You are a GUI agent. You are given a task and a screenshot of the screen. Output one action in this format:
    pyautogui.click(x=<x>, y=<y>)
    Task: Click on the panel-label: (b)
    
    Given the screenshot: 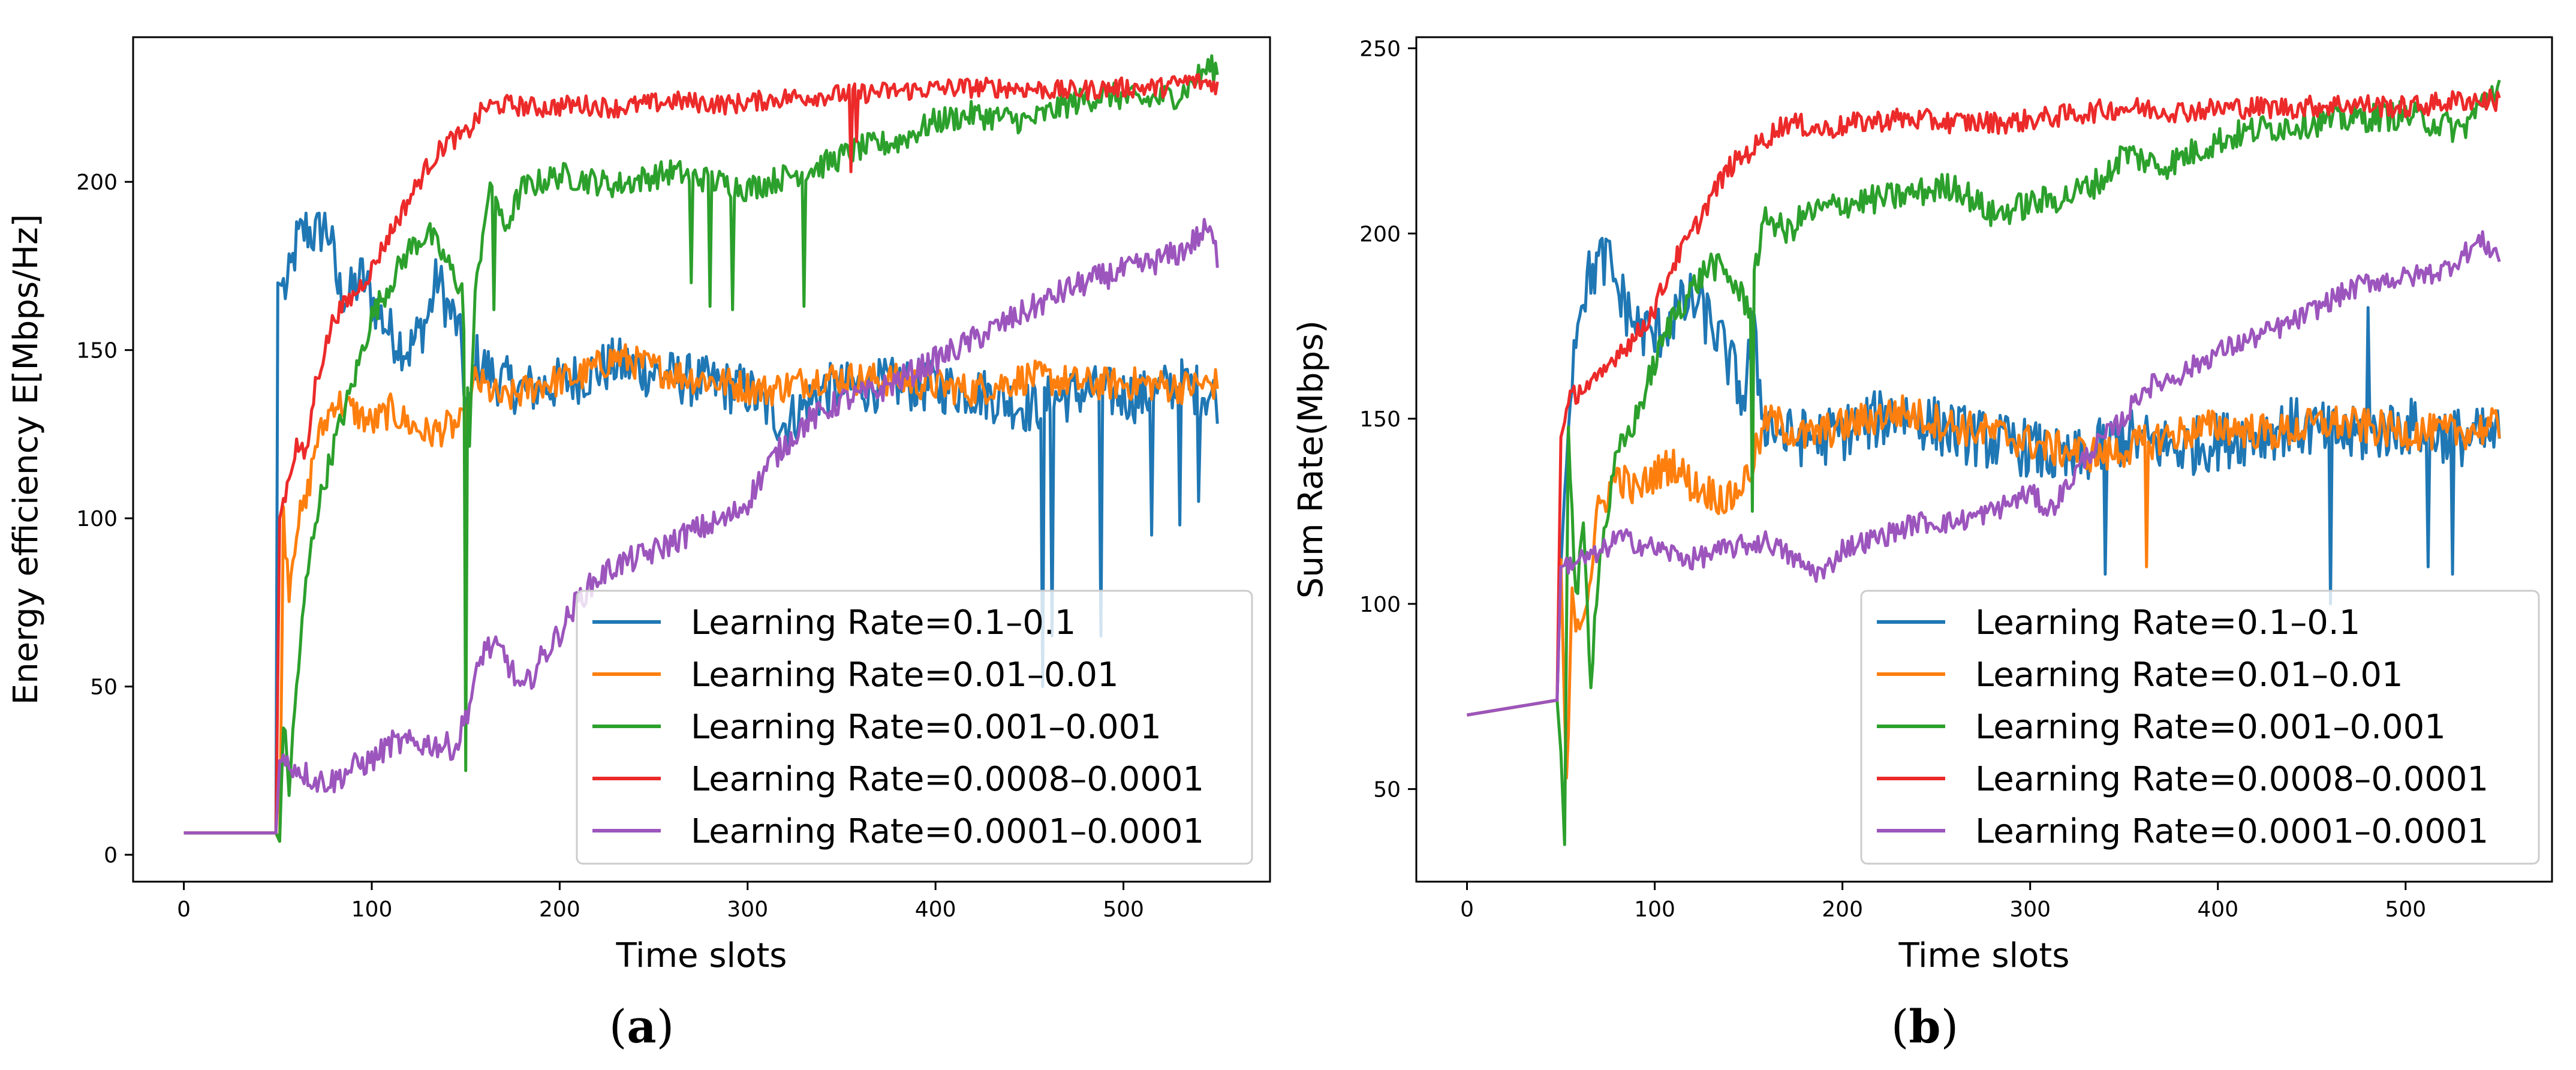 What is the action you would take?
    pyautogui.click(x=1924, y=1026)
    